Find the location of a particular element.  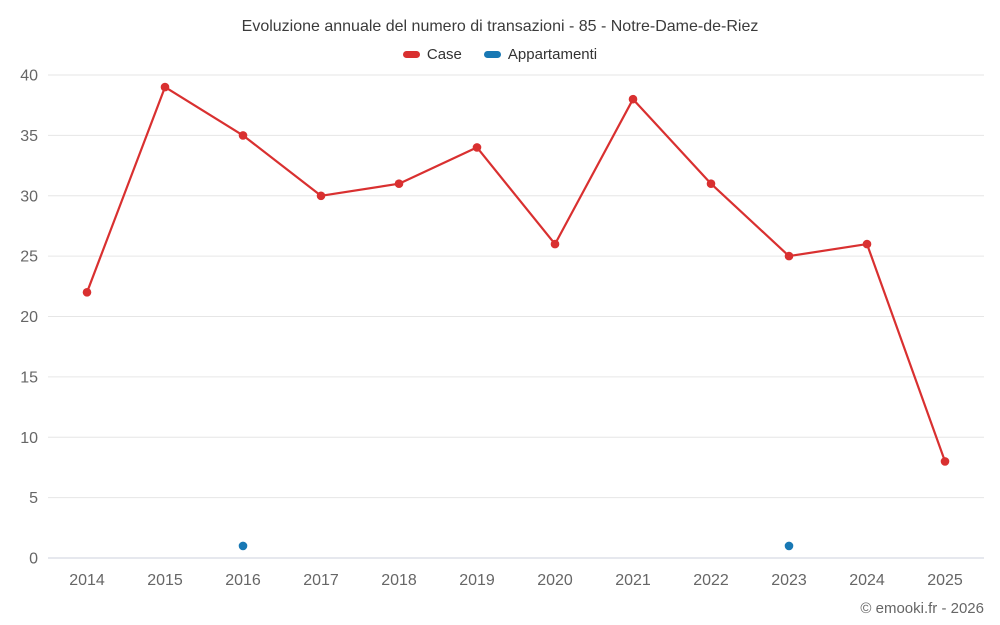

legend-label-case: Case is located at coordinates (444, 54).